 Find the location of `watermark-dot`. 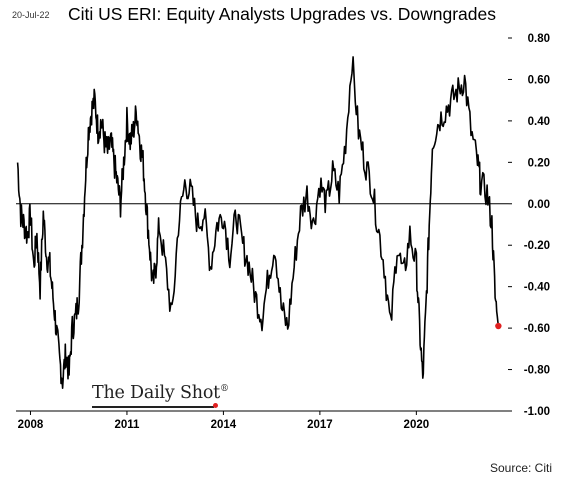

watermark-dot is located at coordinates (215, 405).